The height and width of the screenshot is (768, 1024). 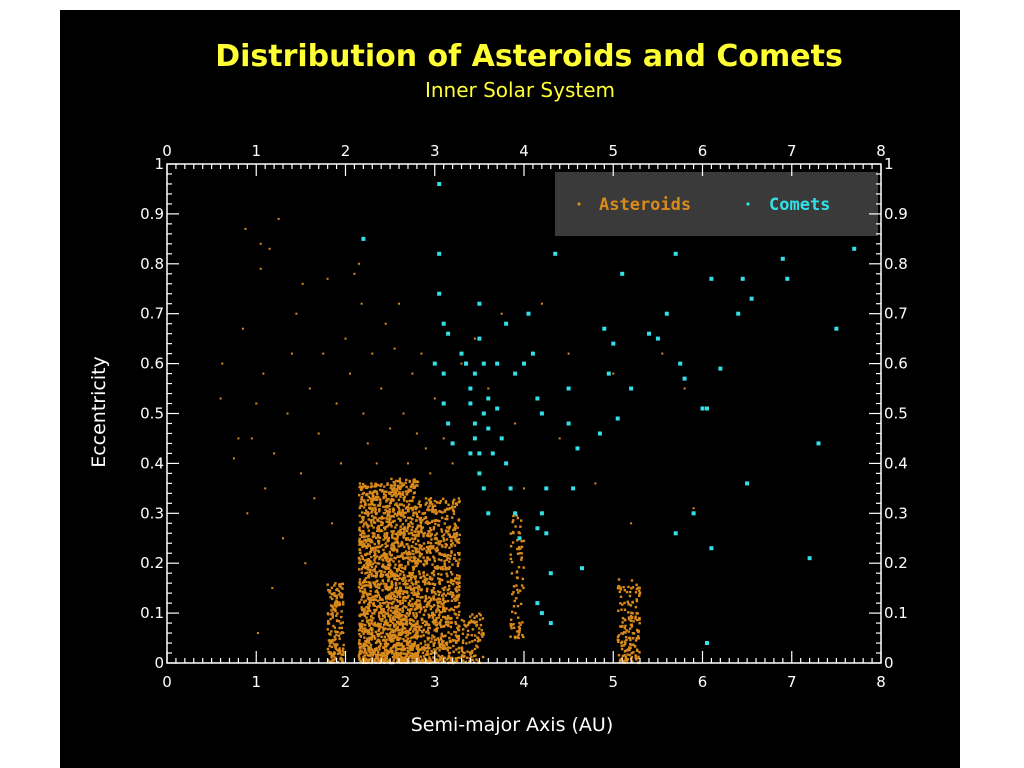 What do you see at coordinates (889, 164) in the screenshot?
I see `y-tick-label-right: 1` at bounding box center [889, 164].